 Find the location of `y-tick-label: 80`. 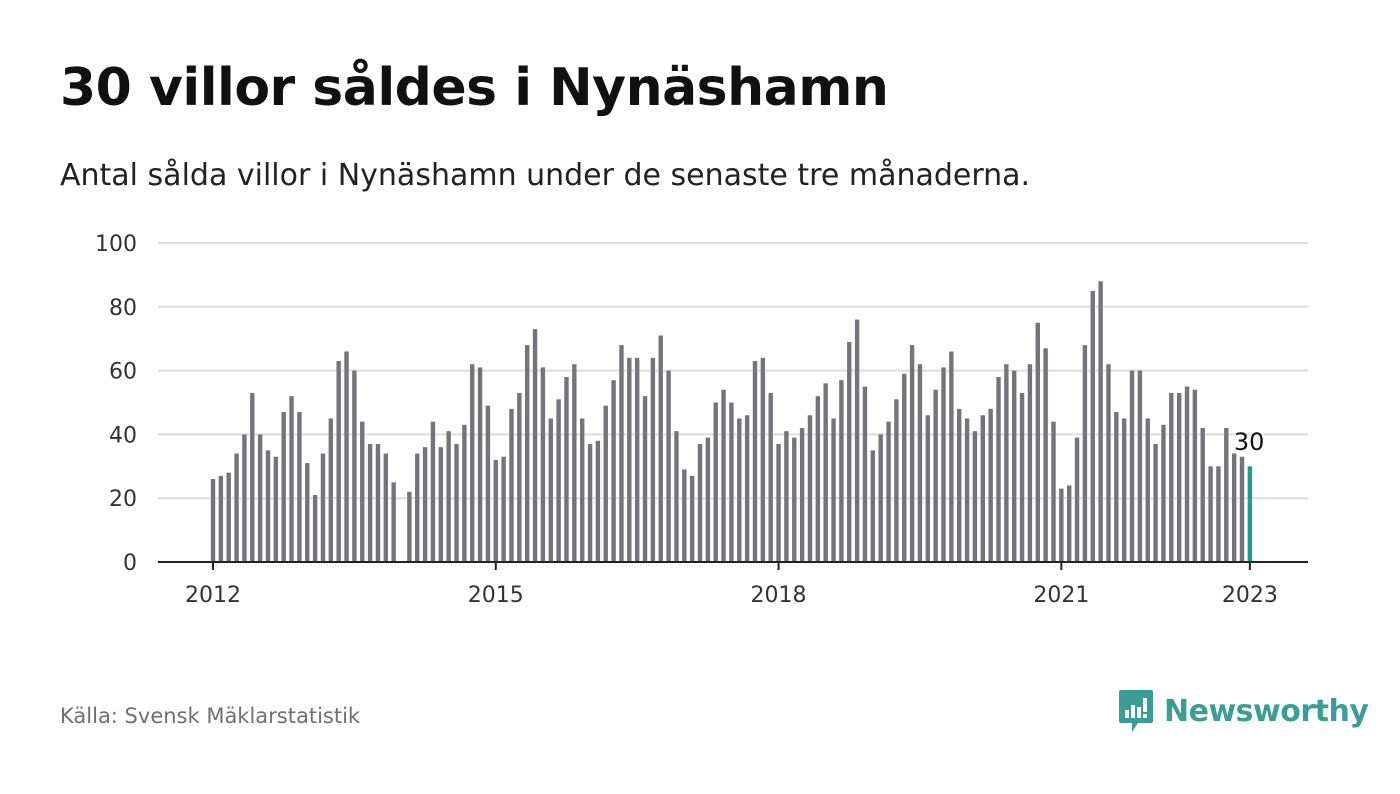

y-tick-label: 80 is located at coordinates (123, 308).